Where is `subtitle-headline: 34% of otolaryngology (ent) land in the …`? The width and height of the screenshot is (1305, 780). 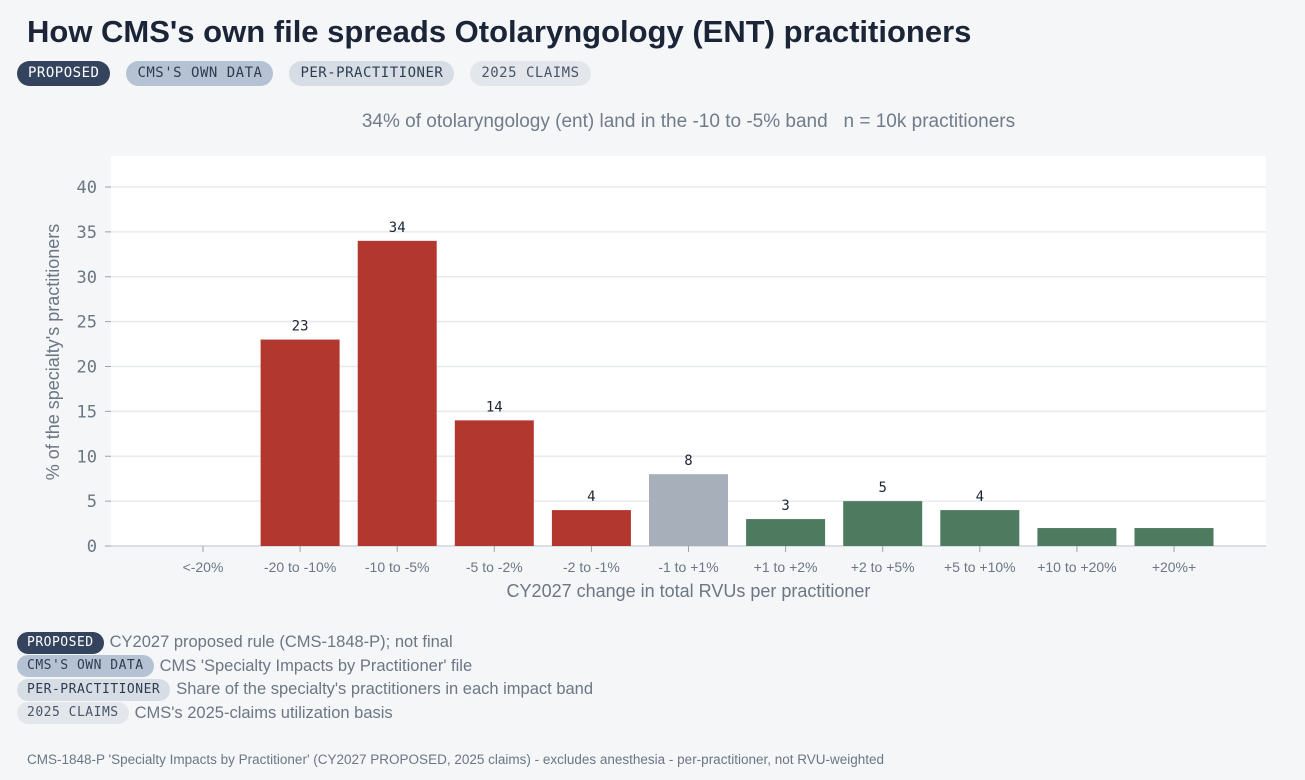 subtitle-headline: 34% of otolaryngology (ent) land in the … is located at coordinates (594, 121).